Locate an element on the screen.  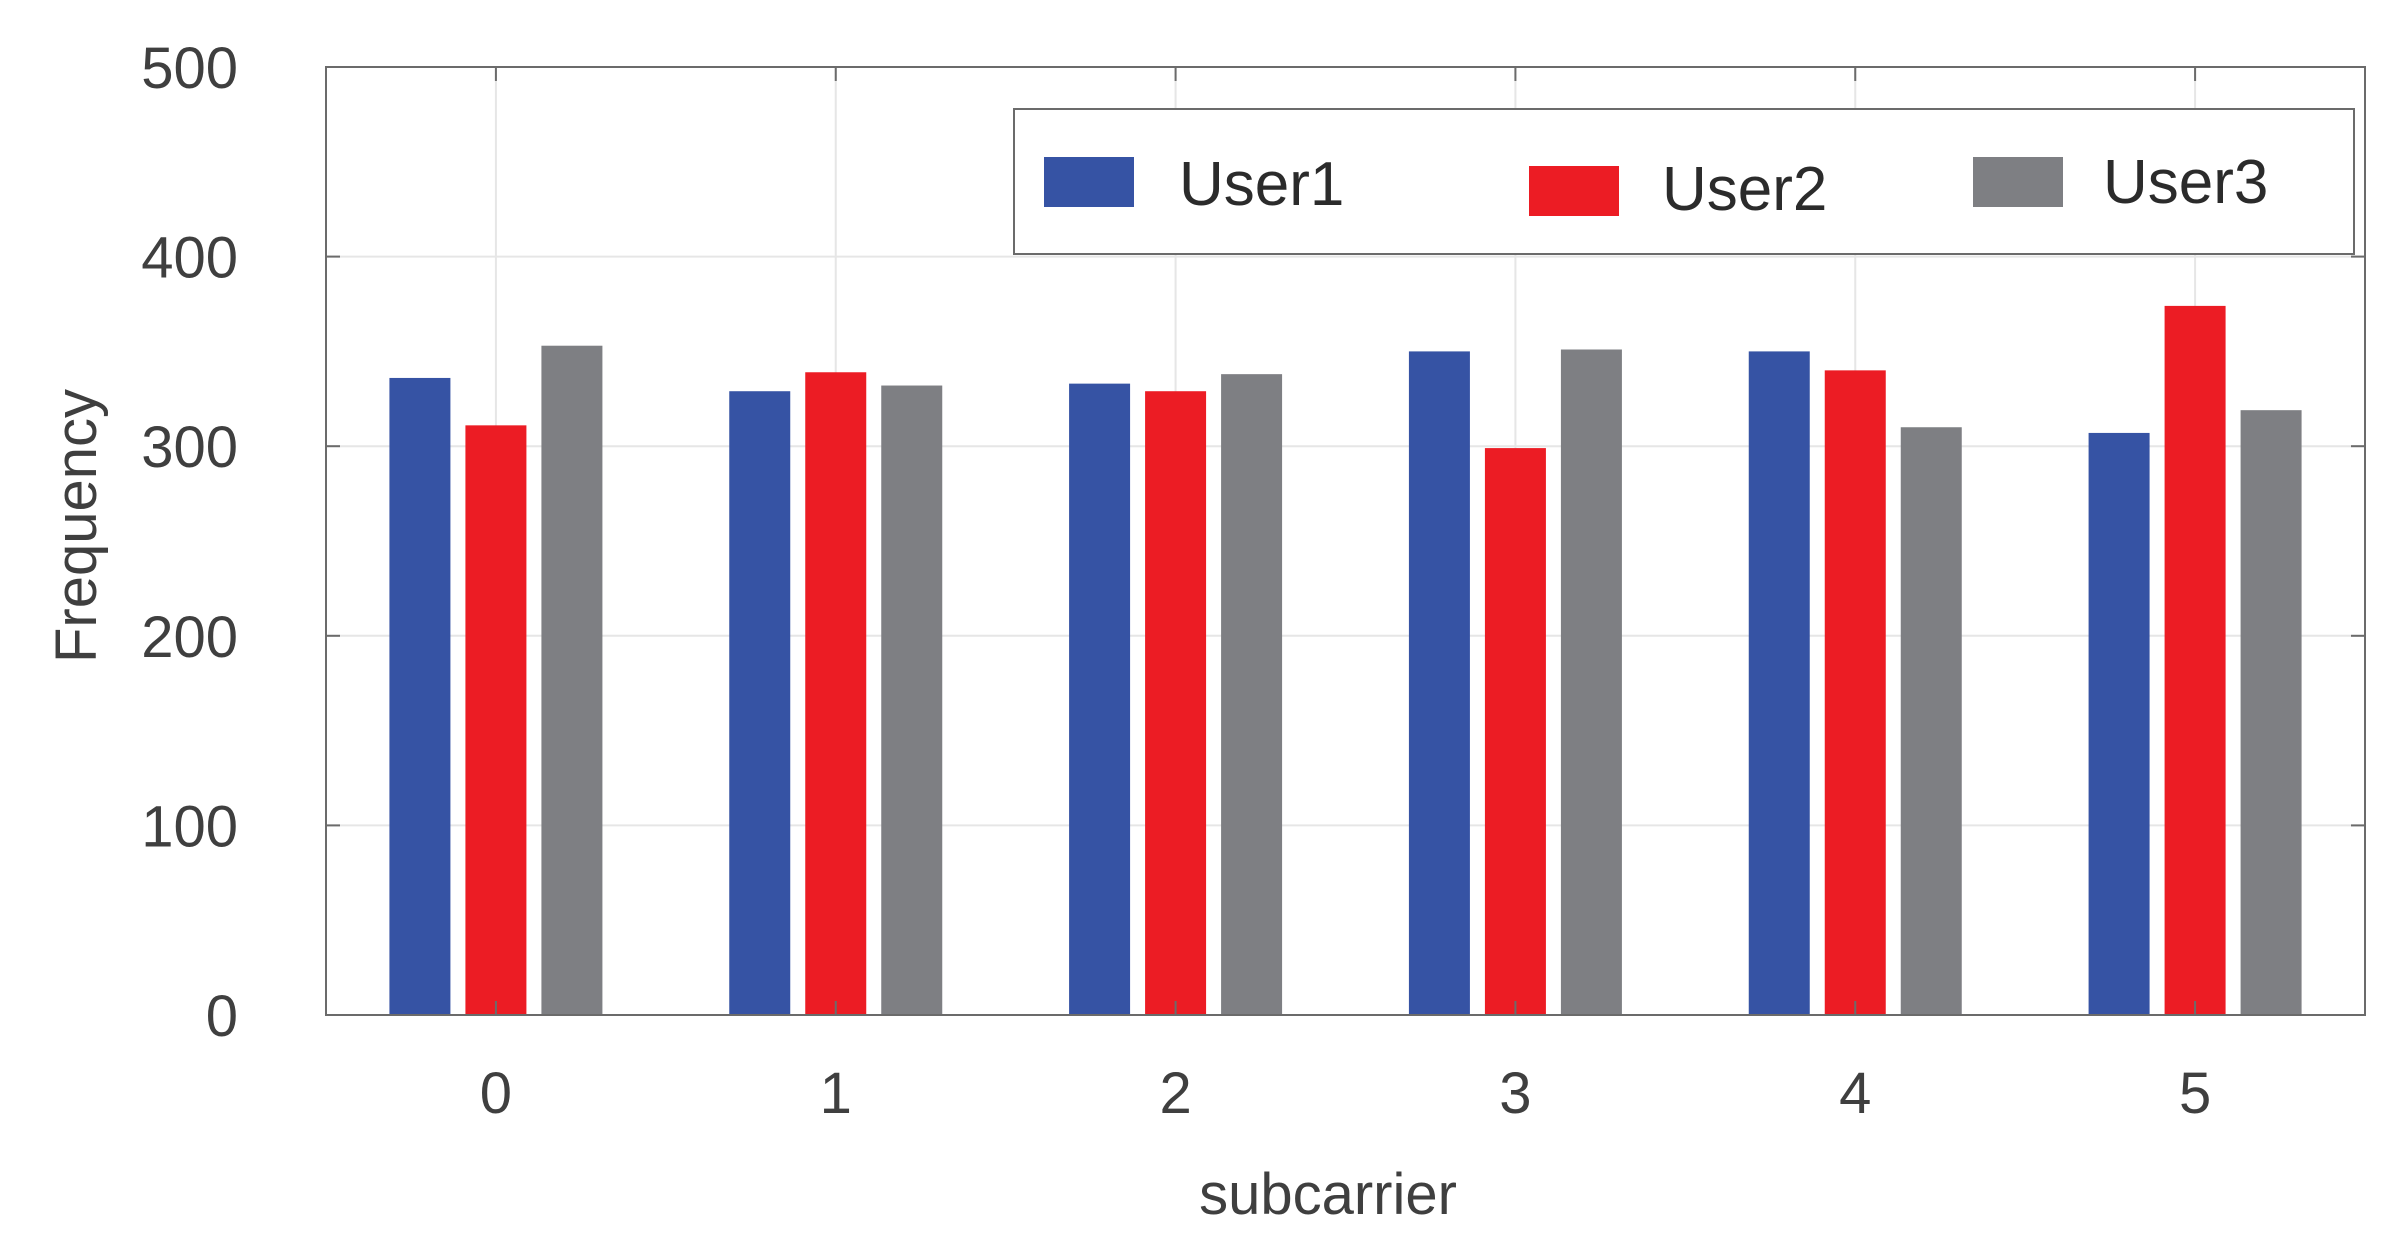
x-tick-label: 2 is located at coordinates (1175, 1093).